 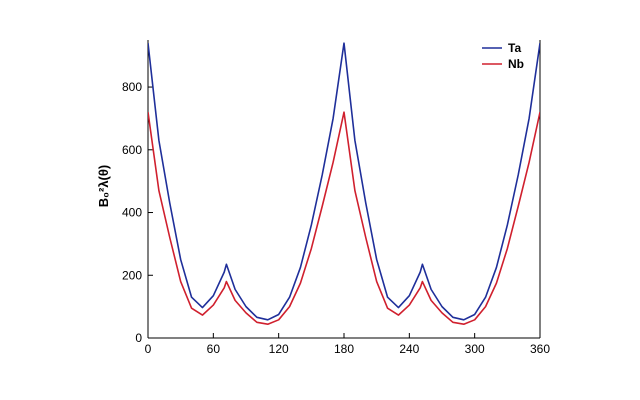 I want to click on legend-label-ta: Ta, so click(x=514, y=48).